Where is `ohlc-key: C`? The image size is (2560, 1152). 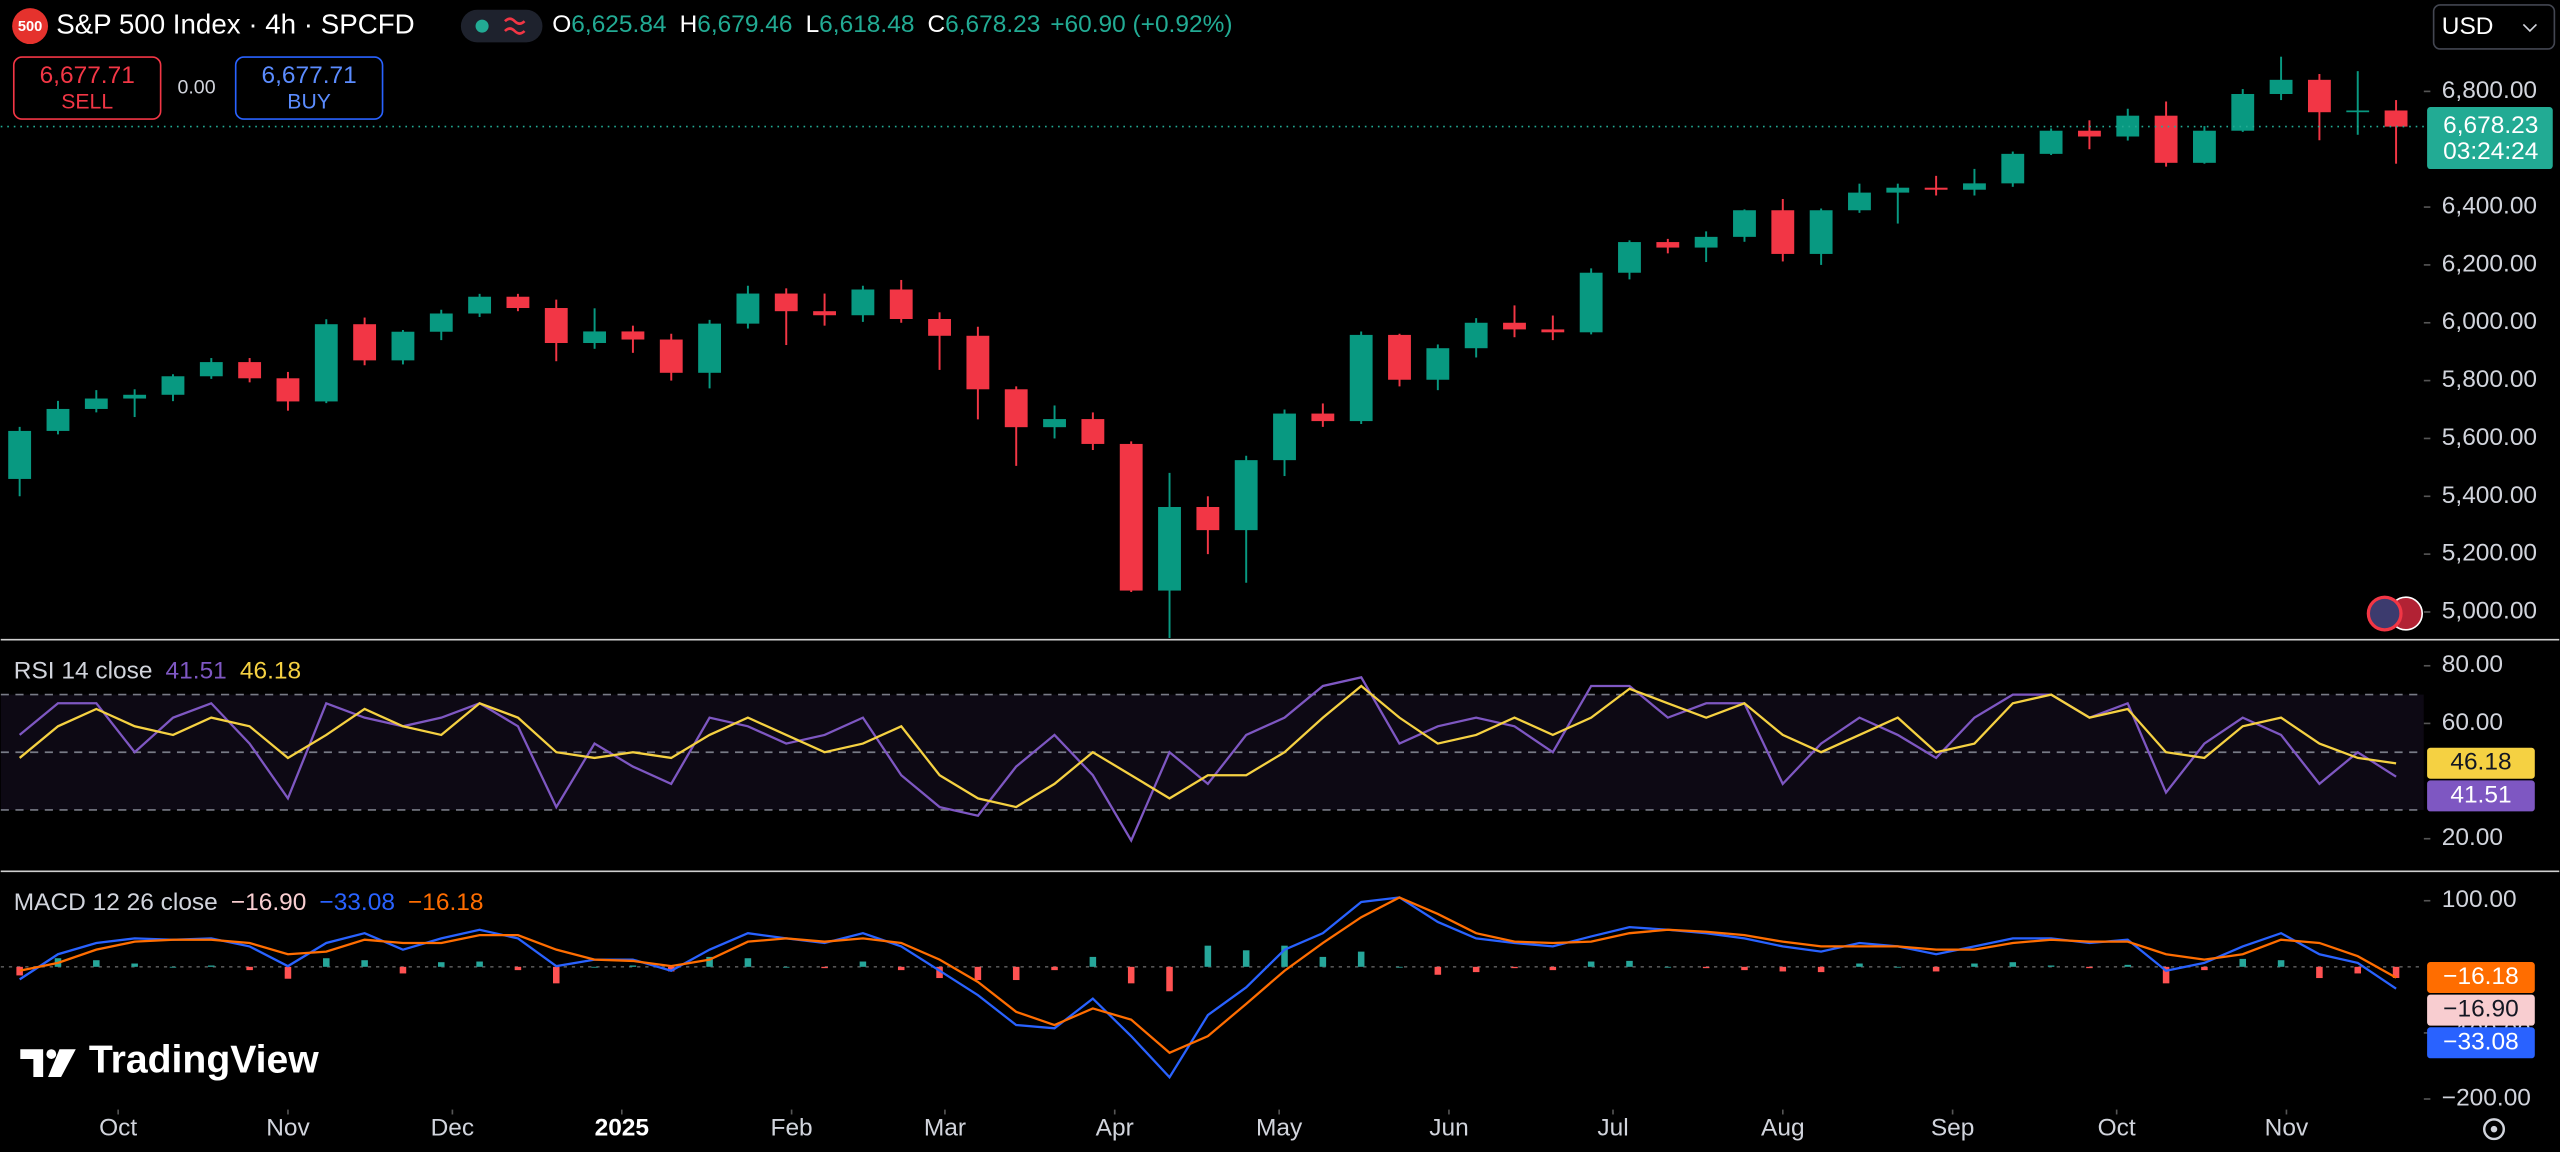 ohlc-key: C is located at coordinates (936, 25).